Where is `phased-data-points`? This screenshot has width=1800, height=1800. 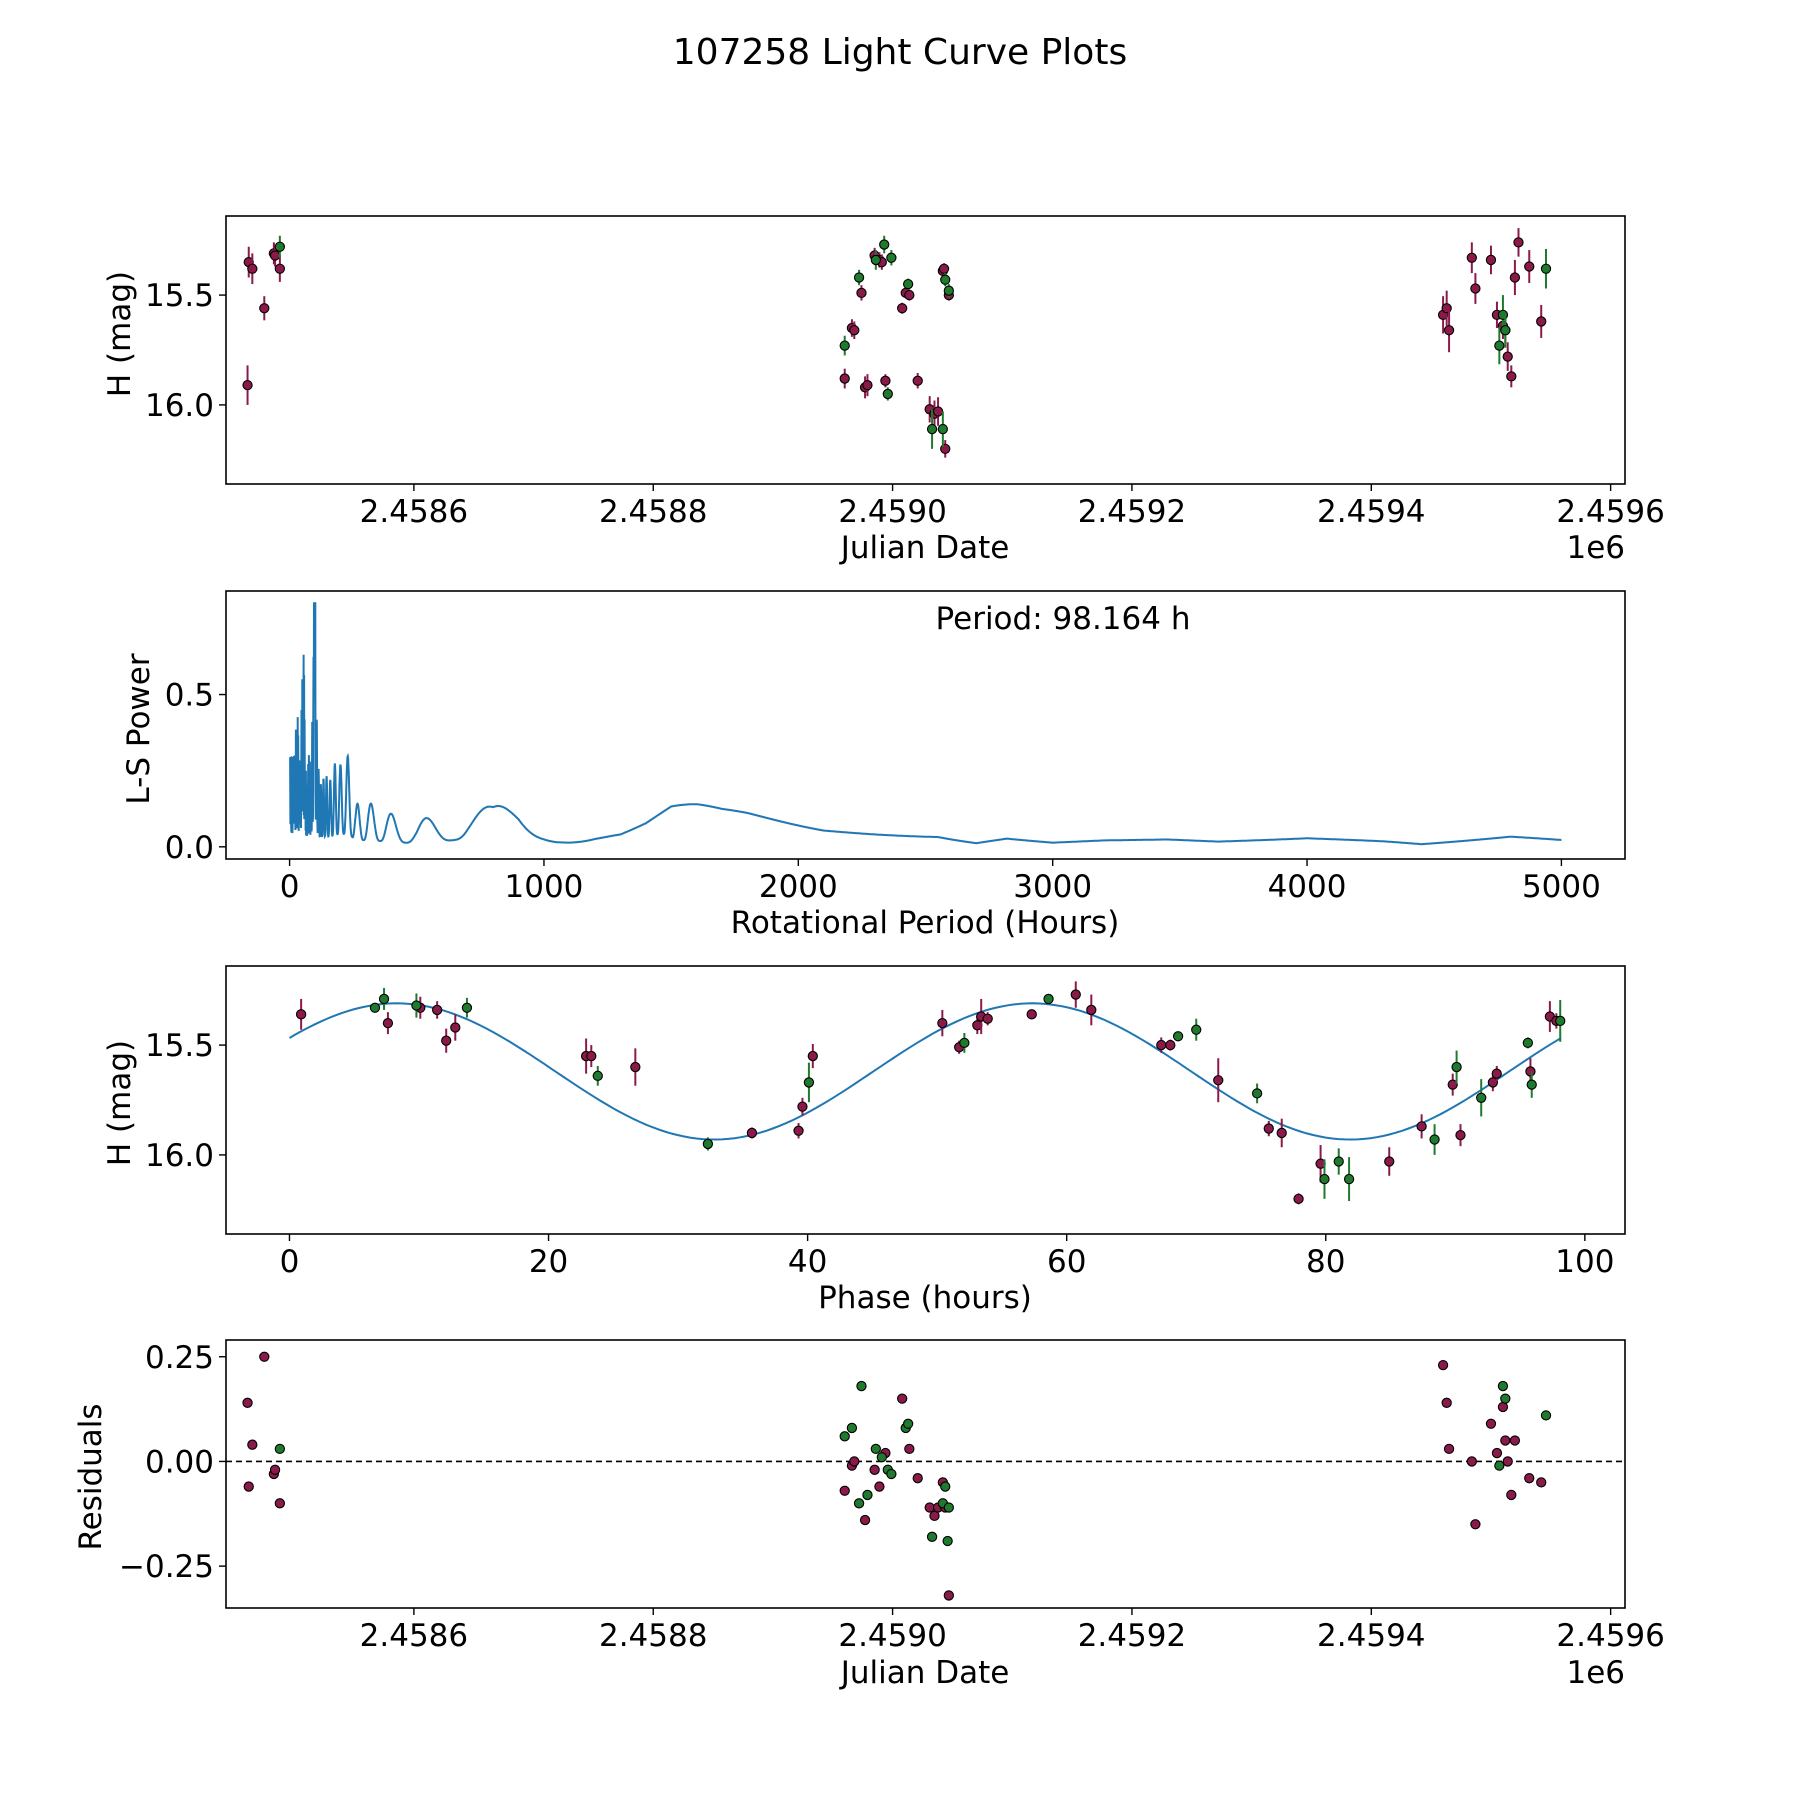
phased-data-points is located at coordinates (930, 1093).